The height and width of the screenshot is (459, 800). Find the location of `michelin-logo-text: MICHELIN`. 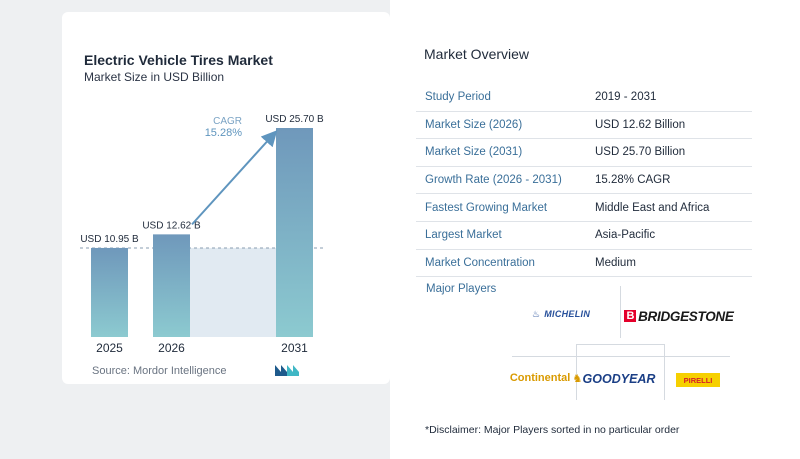

michelin-logo-text: MICHELIN is located at coordinates (567, 314).